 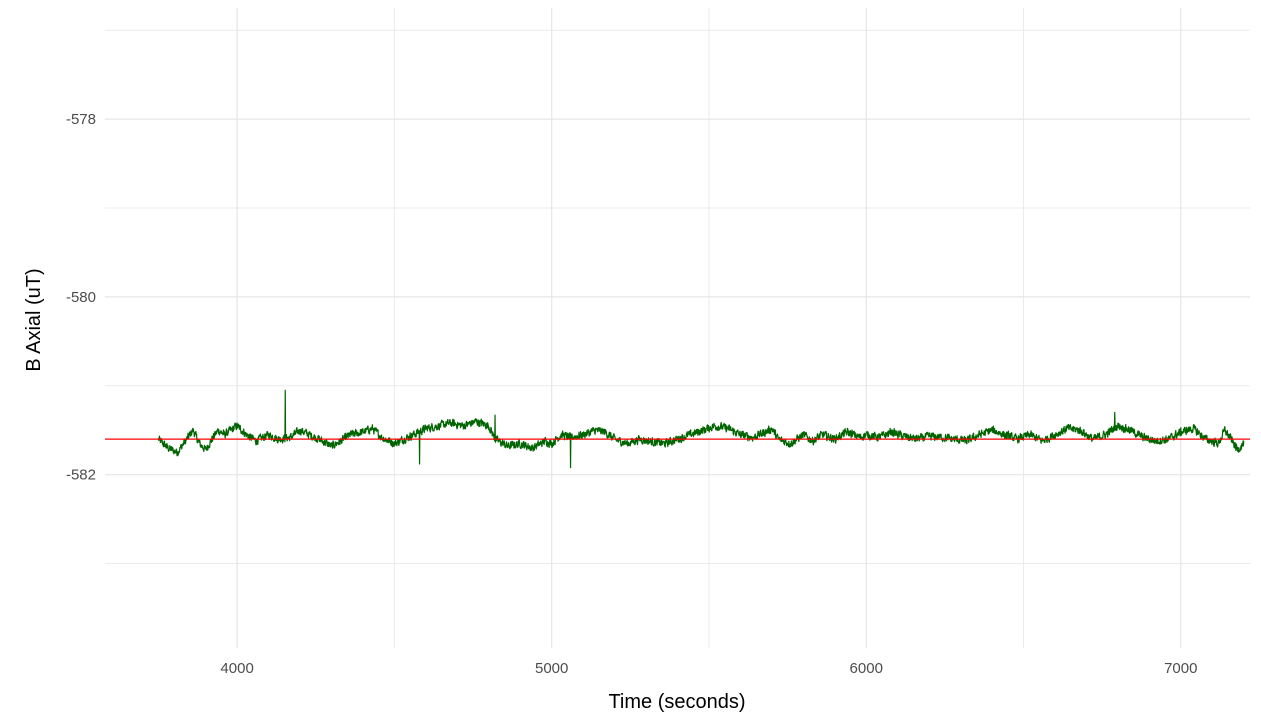 What do you see at coordinates (551, 668) in the screenshot?
I see `x-tick-label: 5000` at bounding box center [551, 668].